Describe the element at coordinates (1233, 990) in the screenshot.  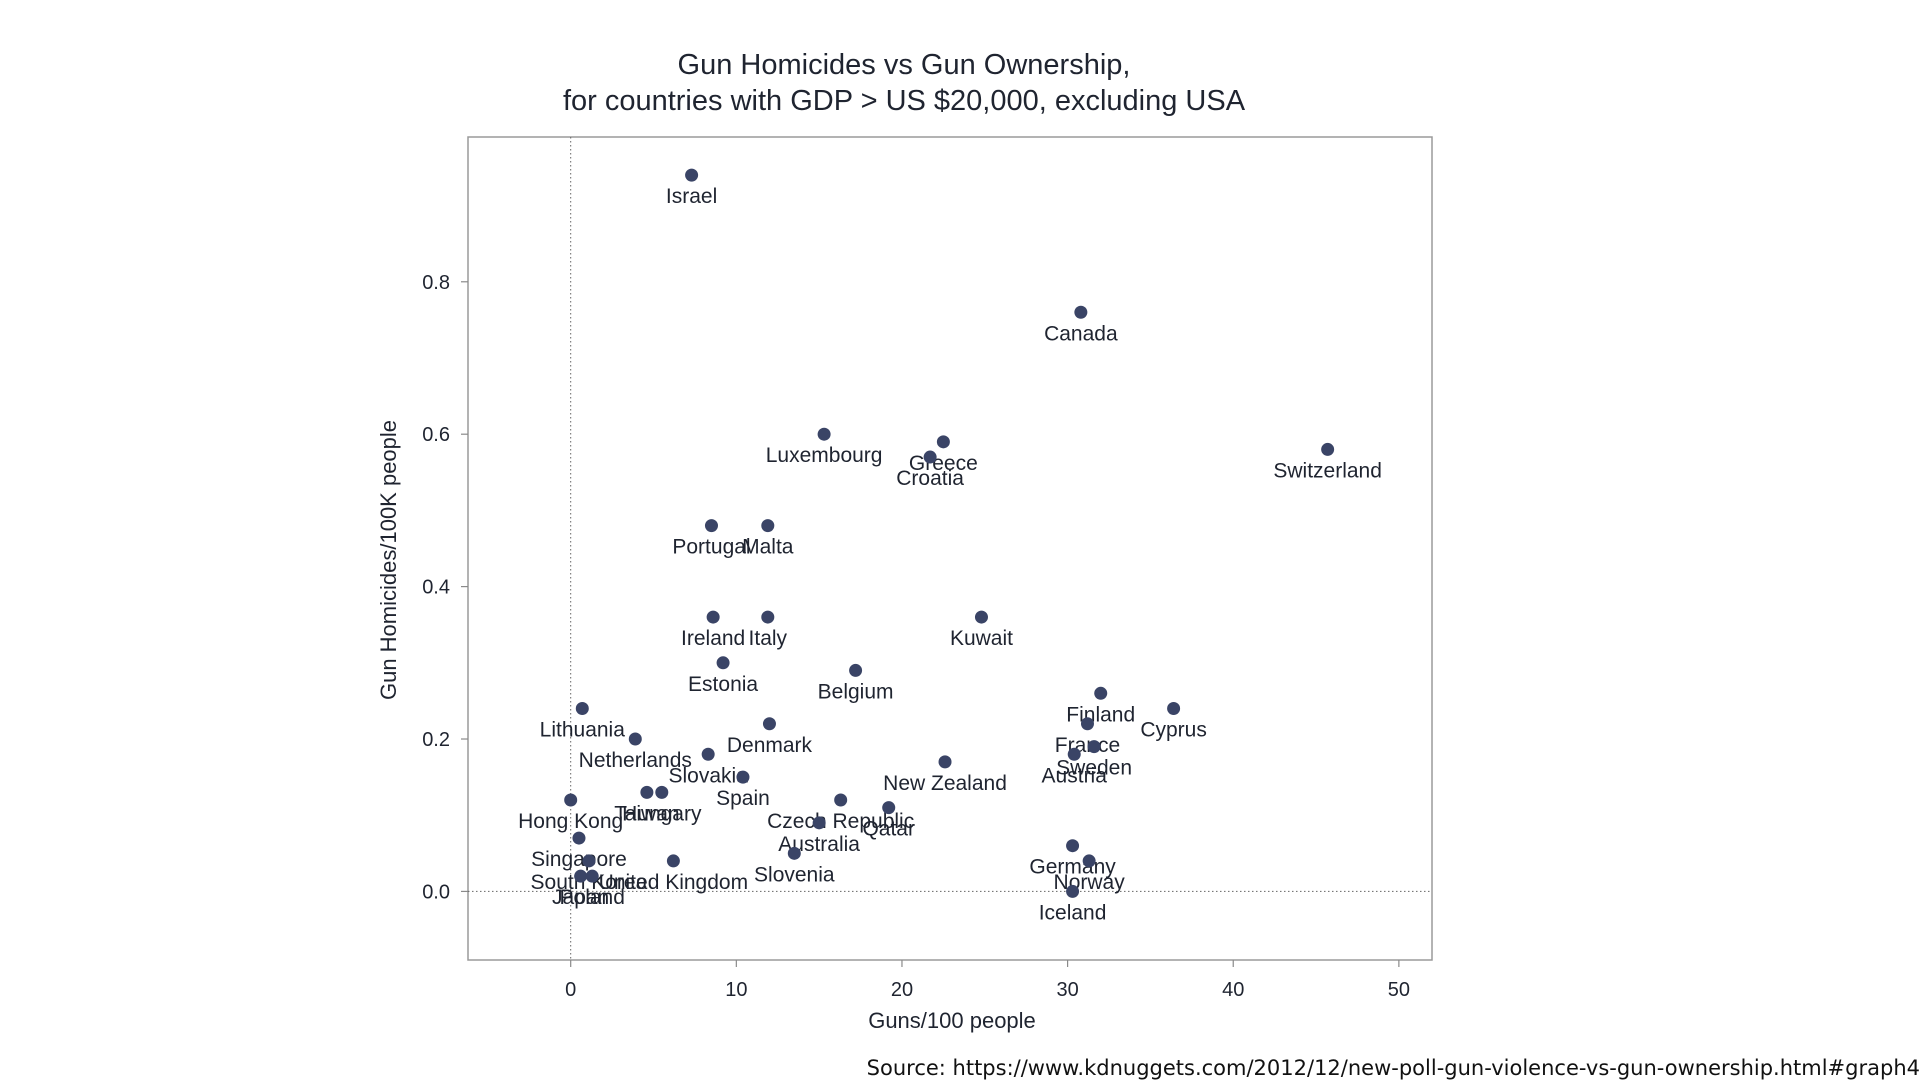
I see `x-tick-label: 40` at that location.